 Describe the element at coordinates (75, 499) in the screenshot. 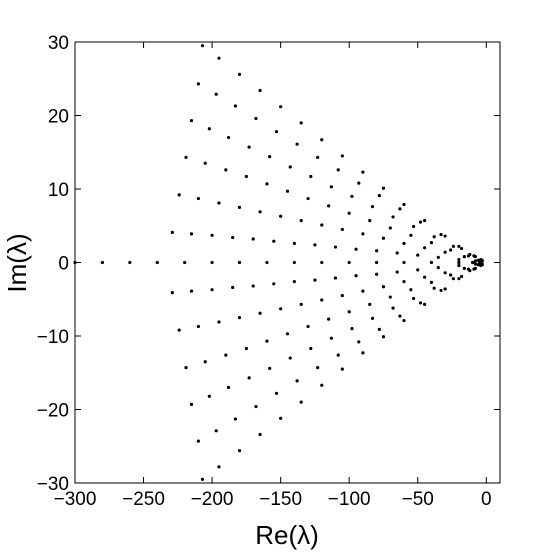

I see `x-tick-label: −300` at that location.